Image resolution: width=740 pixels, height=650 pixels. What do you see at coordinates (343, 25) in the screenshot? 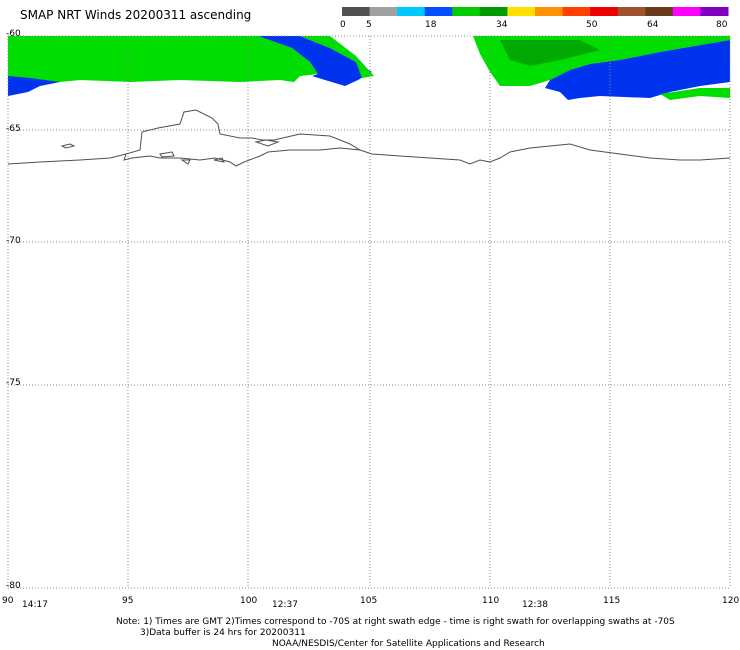
I see `colorbar-label-0: 0` at bounding box center [343, 25].